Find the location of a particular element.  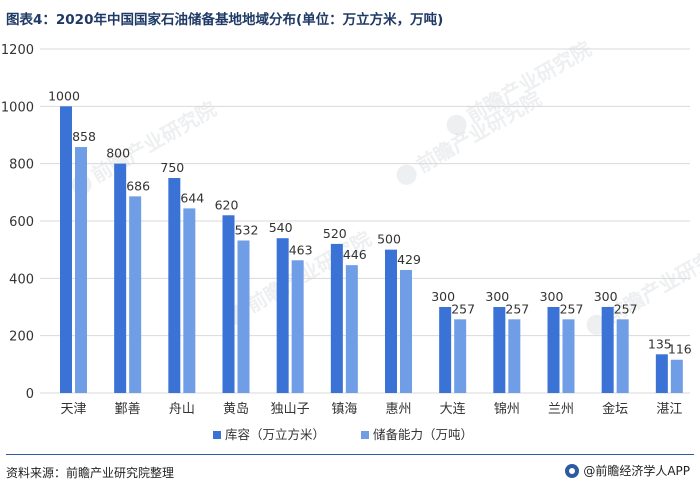

x-tick-label: 锦州 is located at coordinates (507, 409).